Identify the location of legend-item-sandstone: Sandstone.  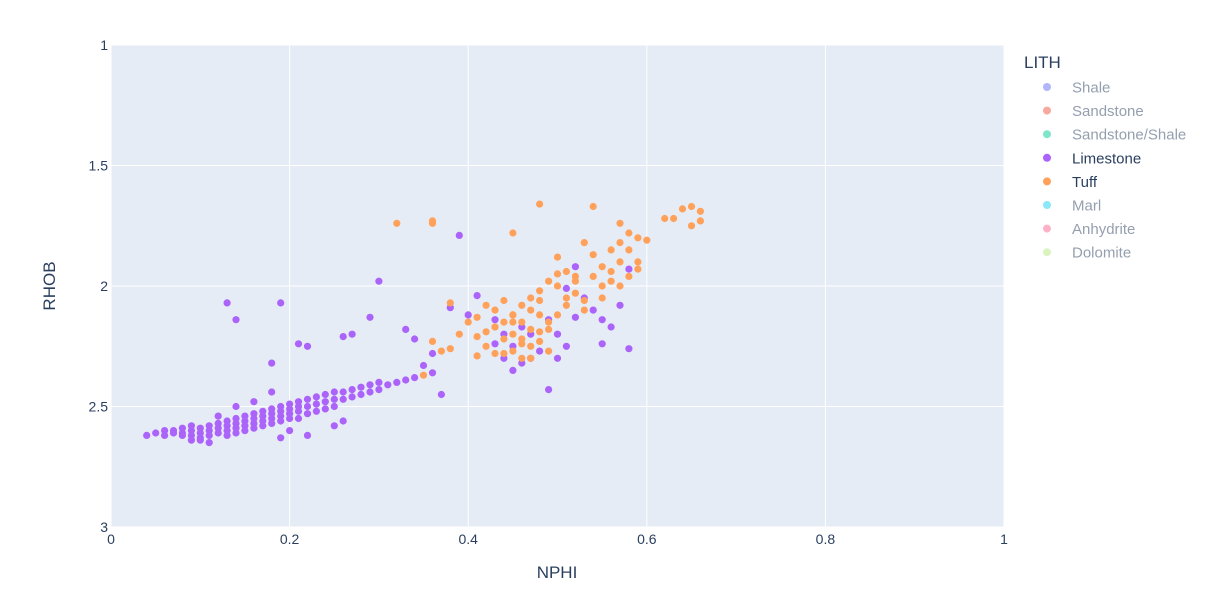
(1093, 111).